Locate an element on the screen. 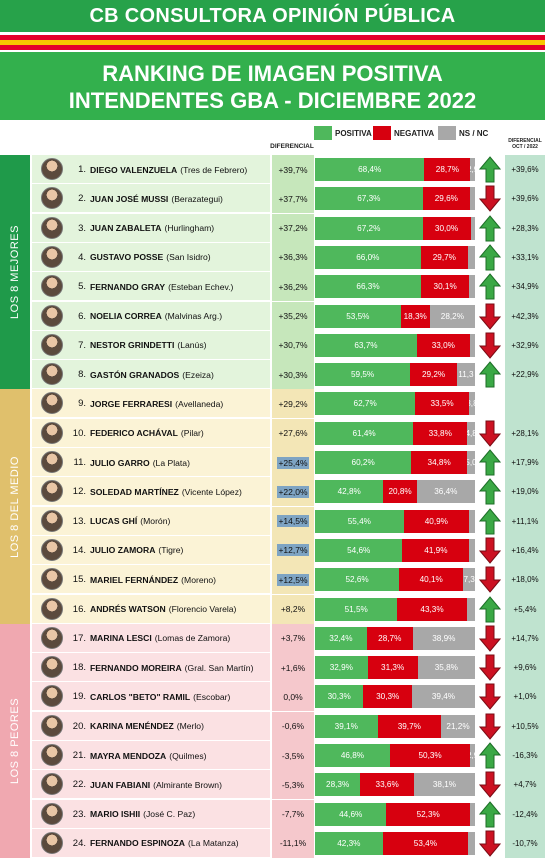 This screenshot has height=859, width=545. diferencial-cell: +37,7% is located at coordinates (293, 199).